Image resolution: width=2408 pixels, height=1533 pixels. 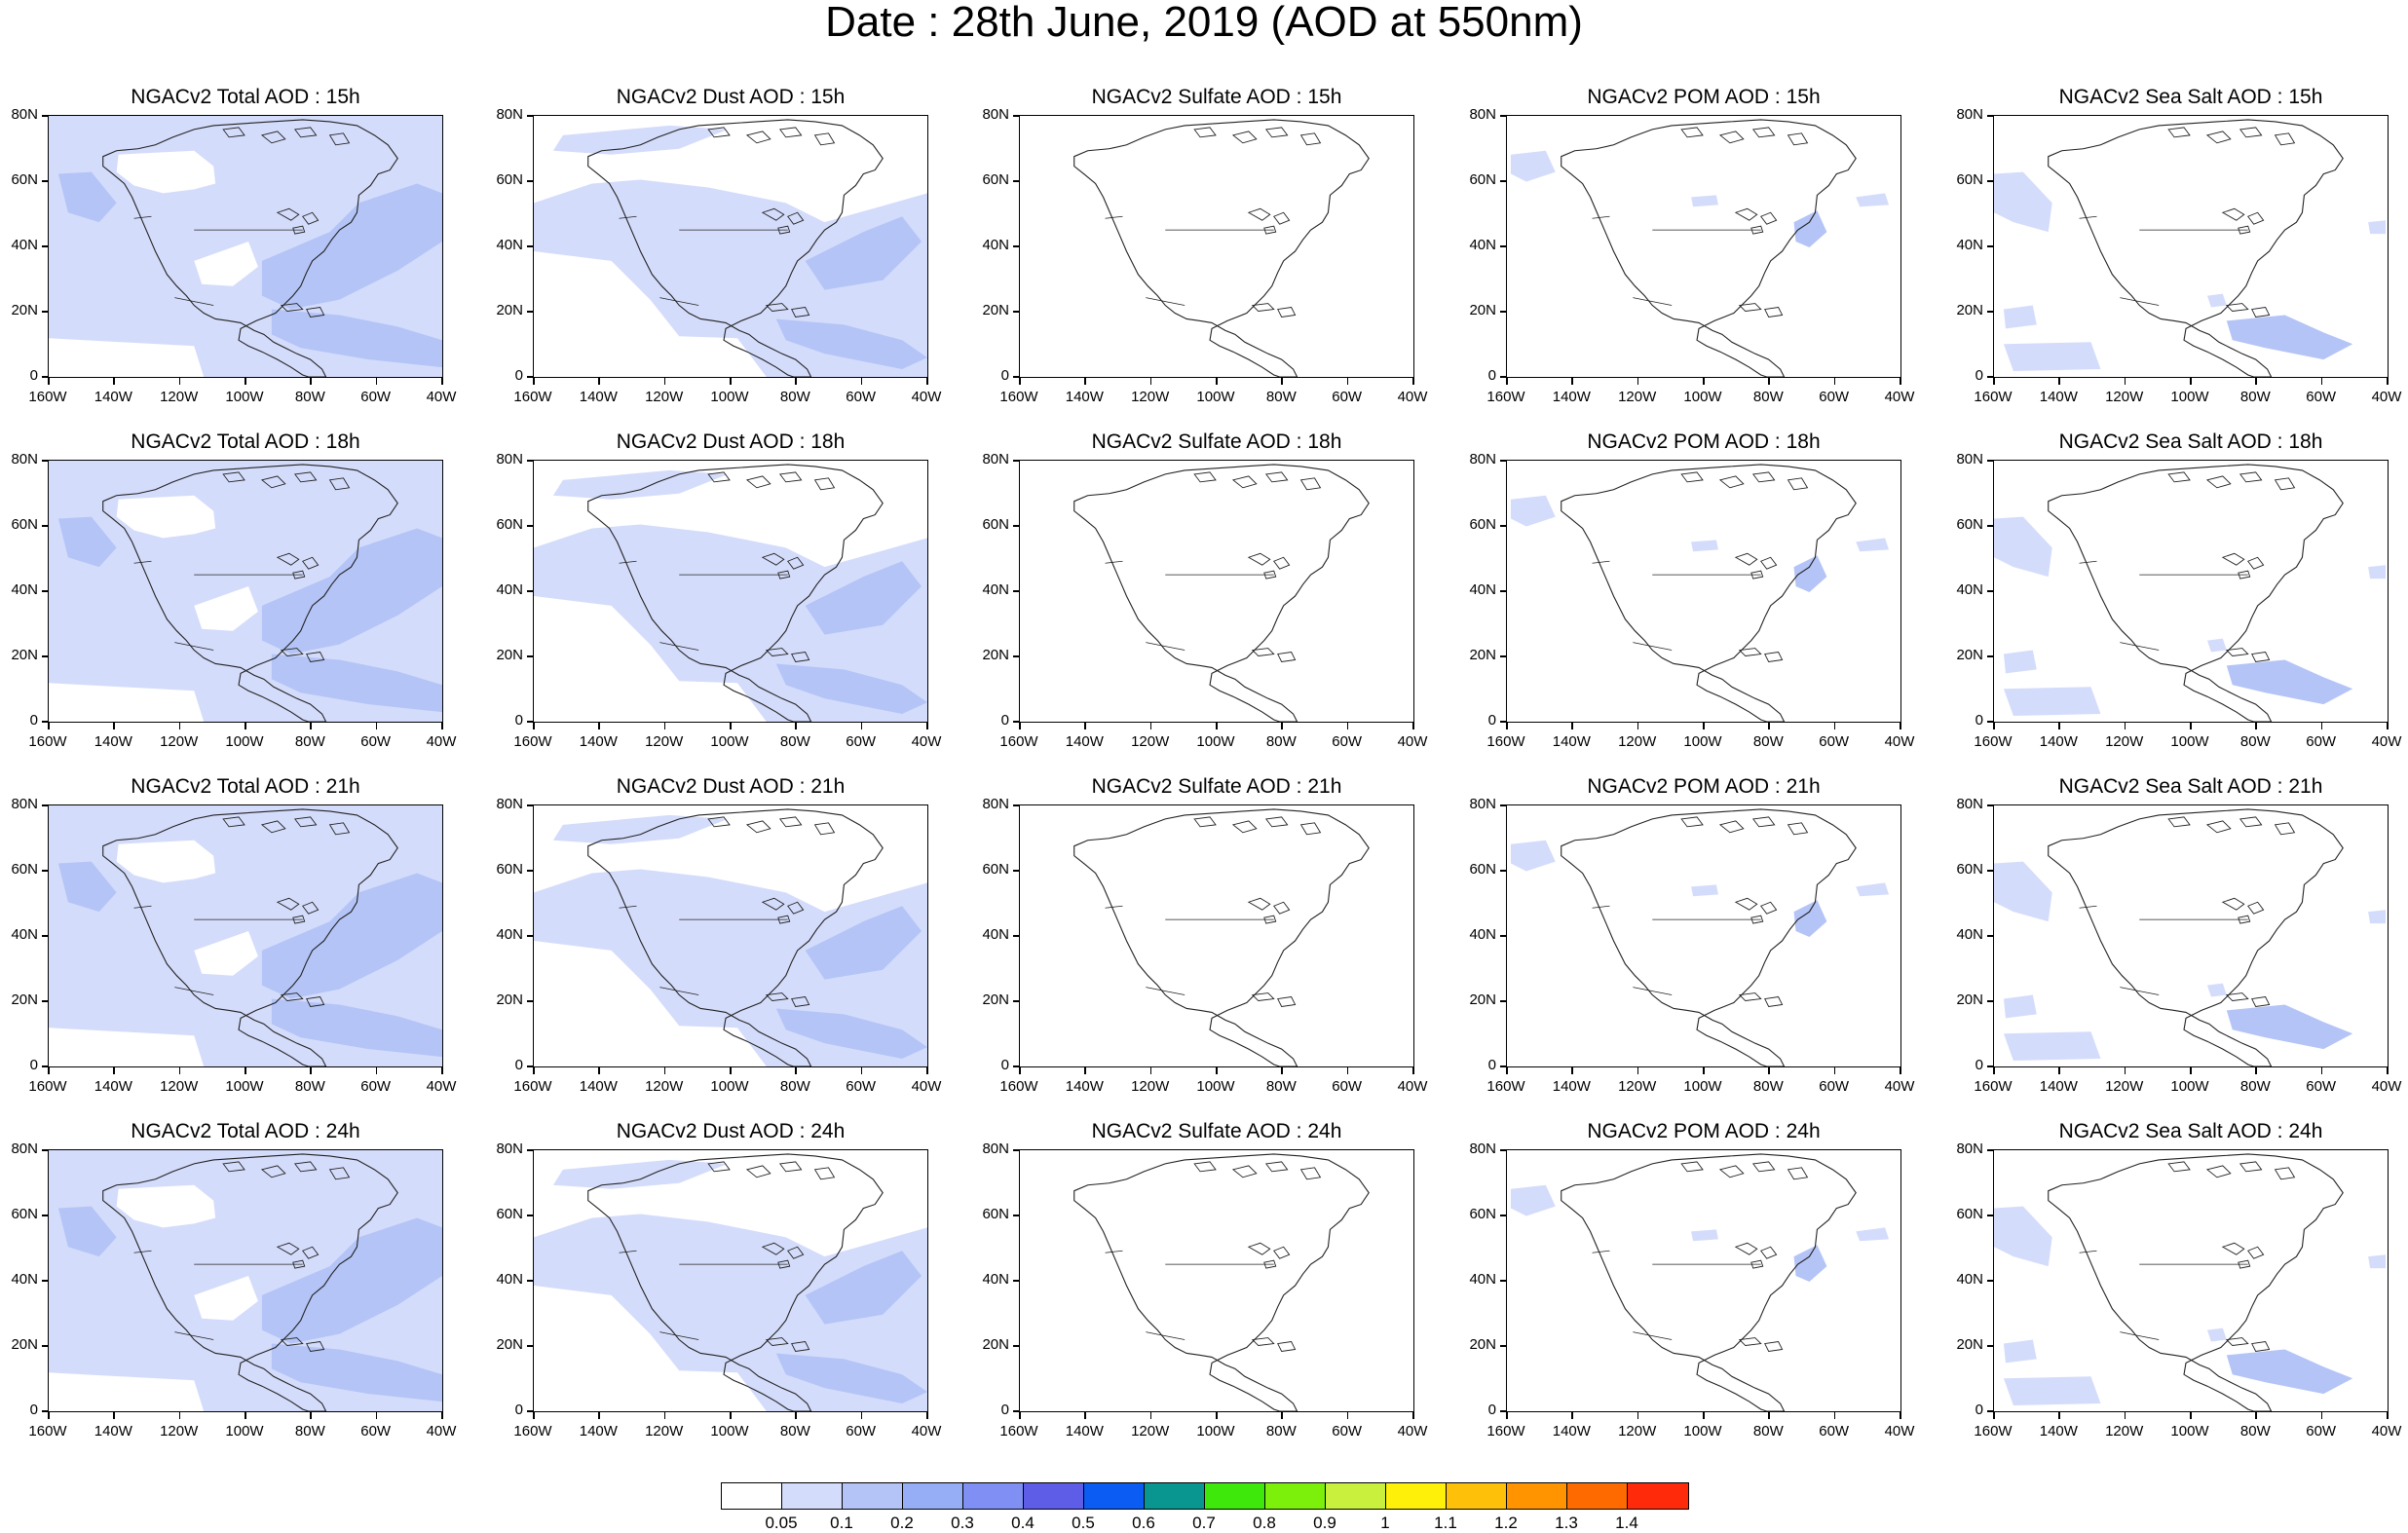 What do you see at coordinates (1658, 1496) in the screenshot?
I see `colorbar-swatch` at bounding box center [1658, 1496].